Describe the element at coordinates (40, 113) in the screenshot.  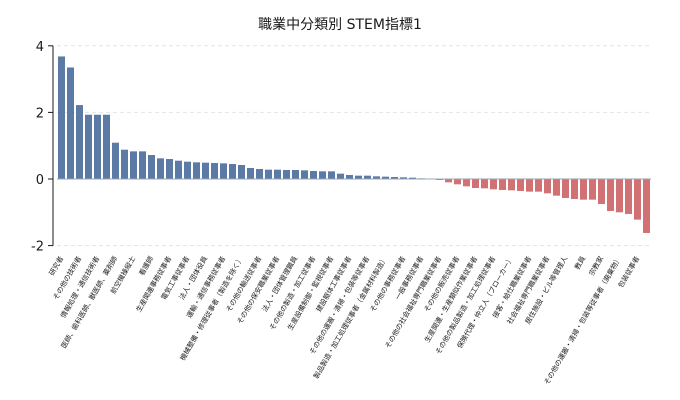
I see `y-tick-label: 2` at that location.